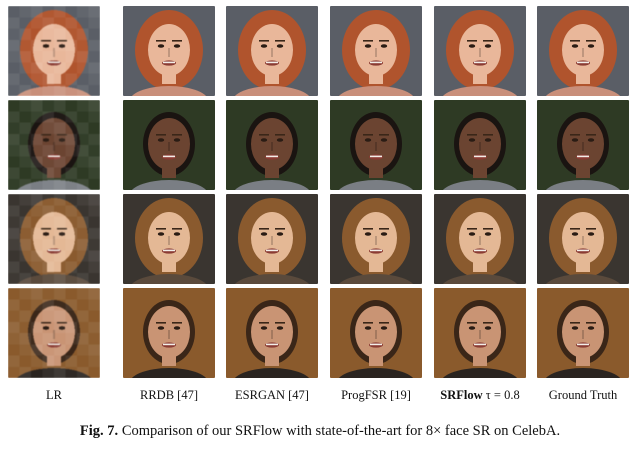 This screenshot has height=449, width=640. I want to click on column-label: ProgFSR [19], so click(376, 395).